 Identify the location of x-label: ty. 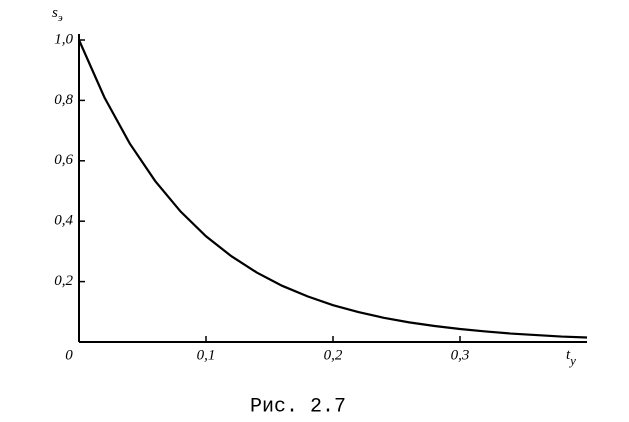
(571, 357).